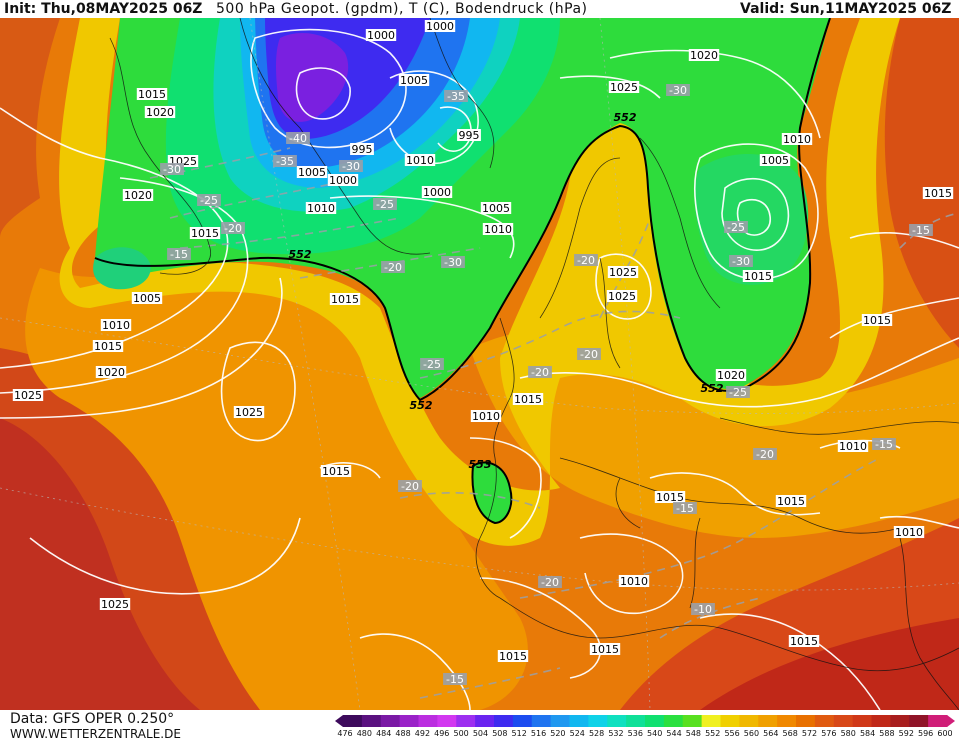 This screenshot has width=959, height=741. I want to click on pressure-label: 1005, so click(414, 80).